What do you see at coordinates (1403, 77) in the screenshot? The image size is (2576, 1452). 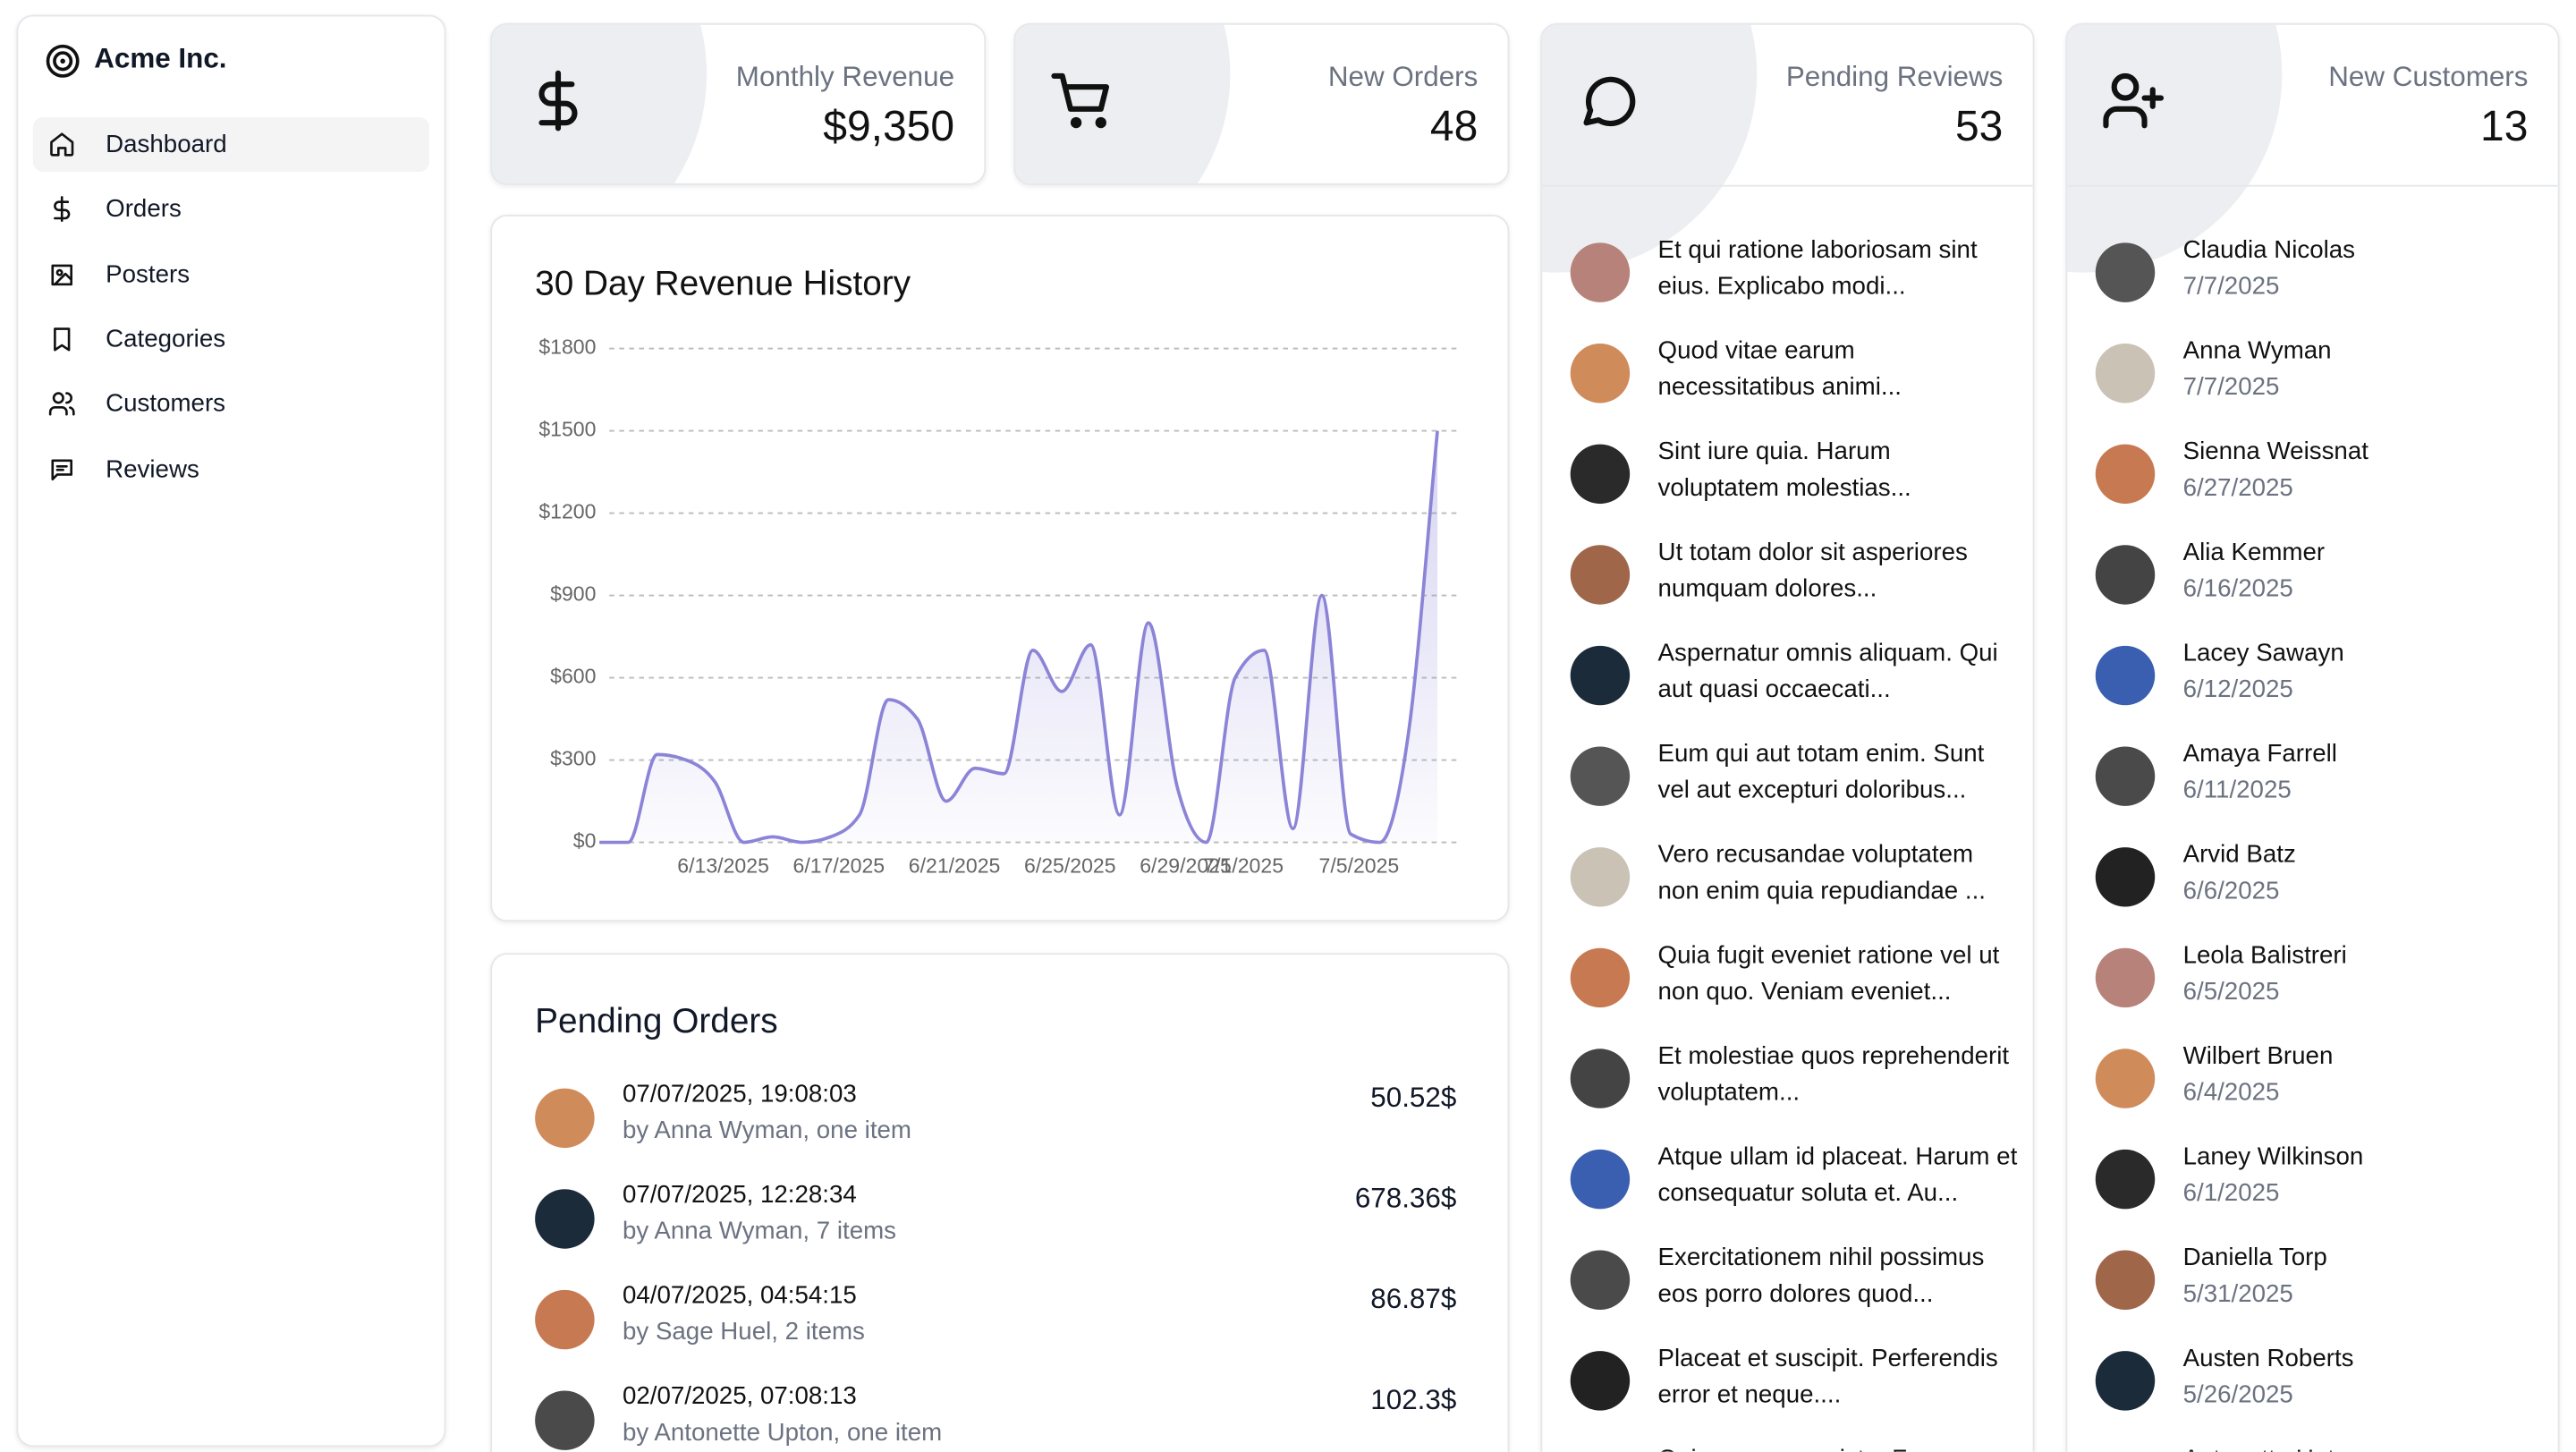 I see `stat-label: New Orders` at bounding box center [1403, 77].